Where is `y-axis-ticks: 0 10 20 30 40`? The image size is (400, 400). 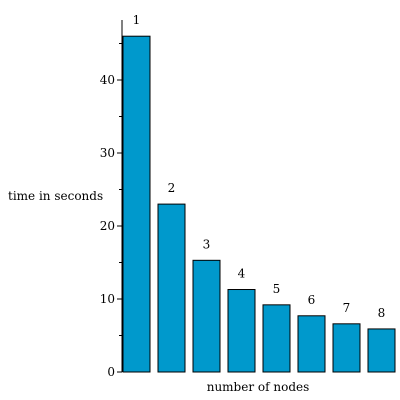
y-axis-ticks: 0 10 20 30 40 is located at coordinates (111, 211).